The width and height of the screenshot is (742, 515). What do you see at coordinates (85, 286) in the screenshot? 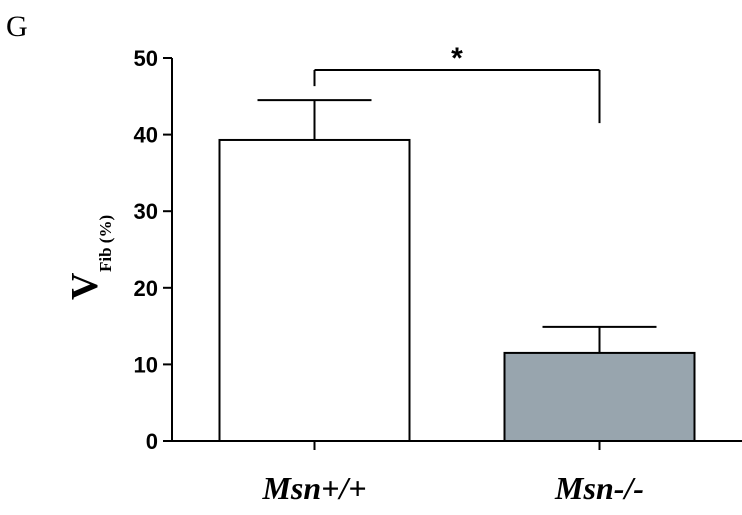
I see `y-axis-label-main: V` at bounding box center [85, 286].